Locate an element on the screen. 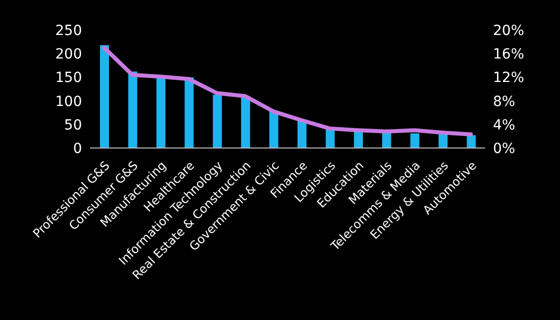  y-tick-label: 250 is located at coordinates (68, 30).